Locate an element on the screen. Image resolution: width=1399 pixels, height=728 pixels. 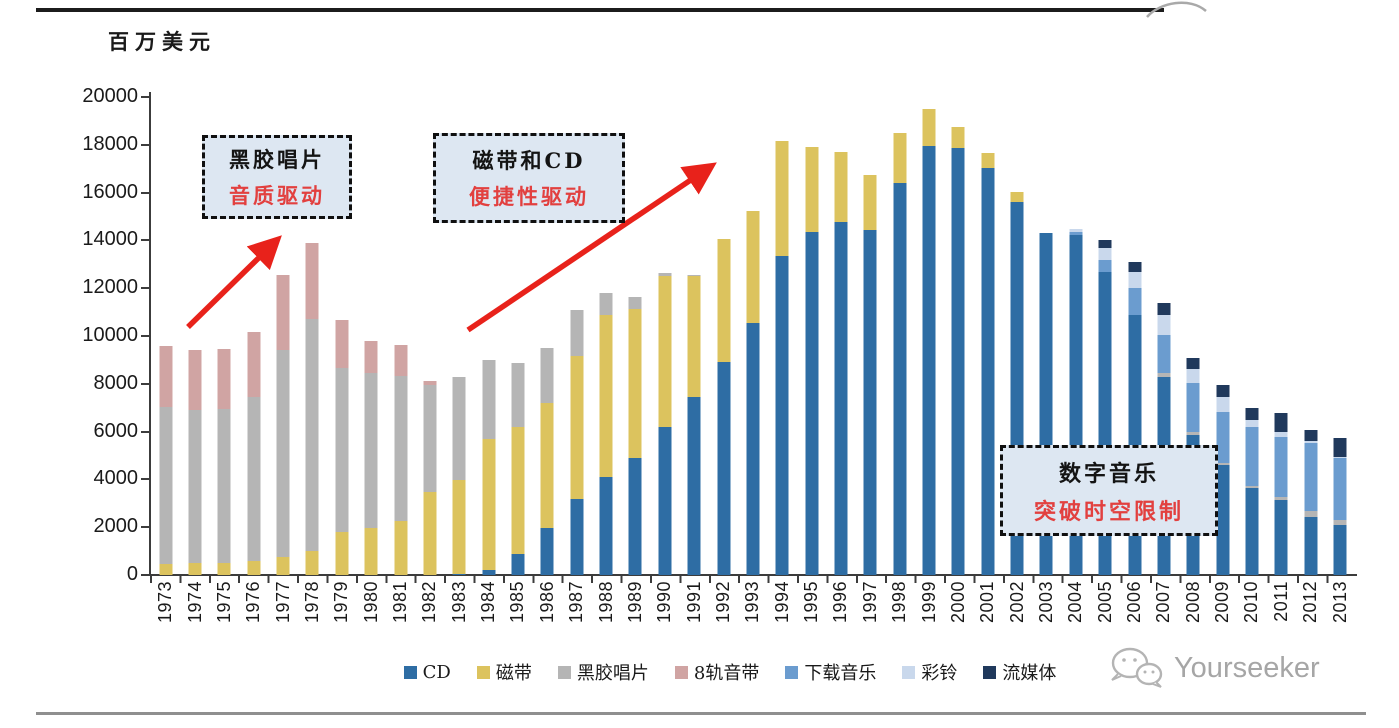
bar-column-1997 is located at coordinates (870, 336).